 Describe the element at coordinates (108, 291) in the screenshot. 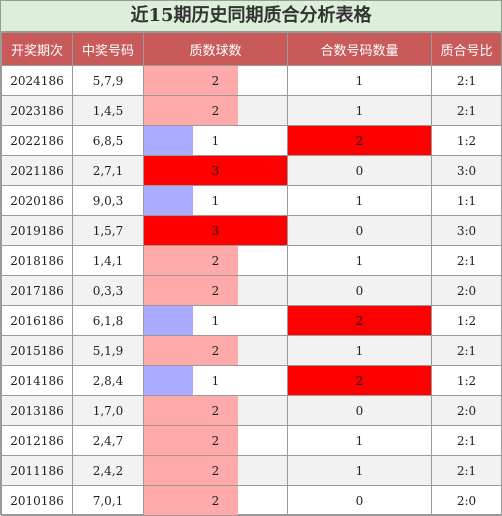

I see `numbers-cell: 0,3,3` at that location.